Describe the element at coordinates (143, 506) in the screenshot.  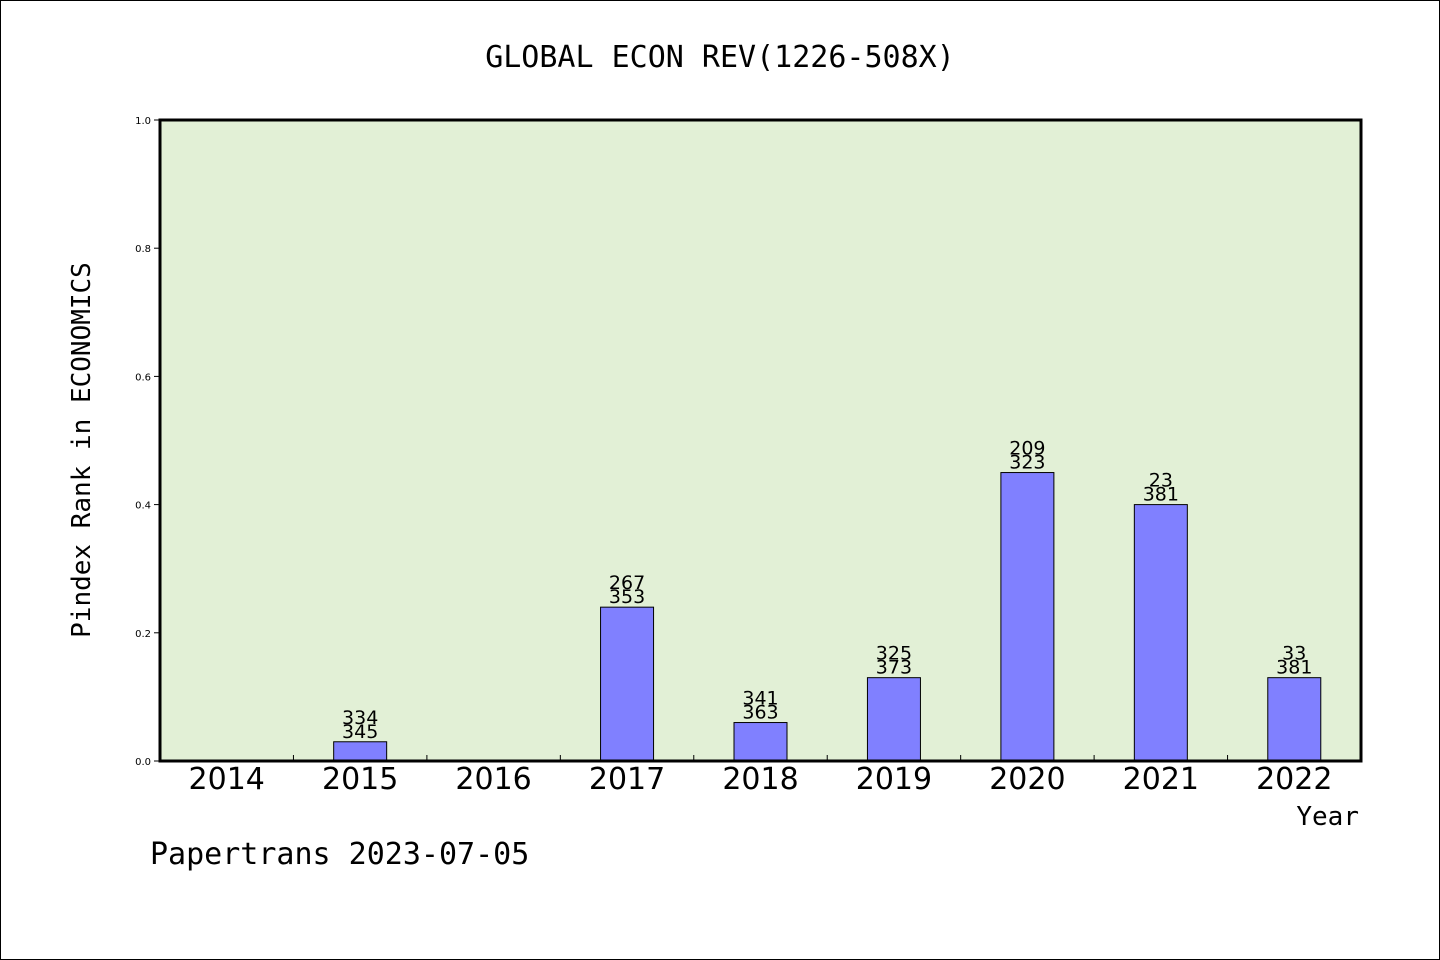
I see `y-tick-label: 0.4` at that location.